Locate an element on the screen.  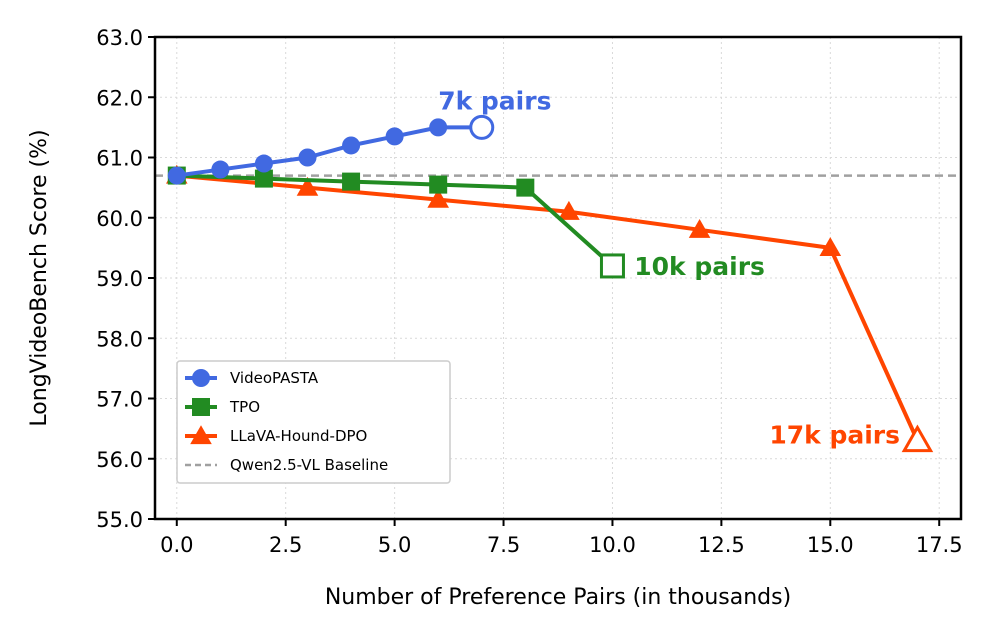
legend-label: VideoPASTA is located at coordinates (274, 378).